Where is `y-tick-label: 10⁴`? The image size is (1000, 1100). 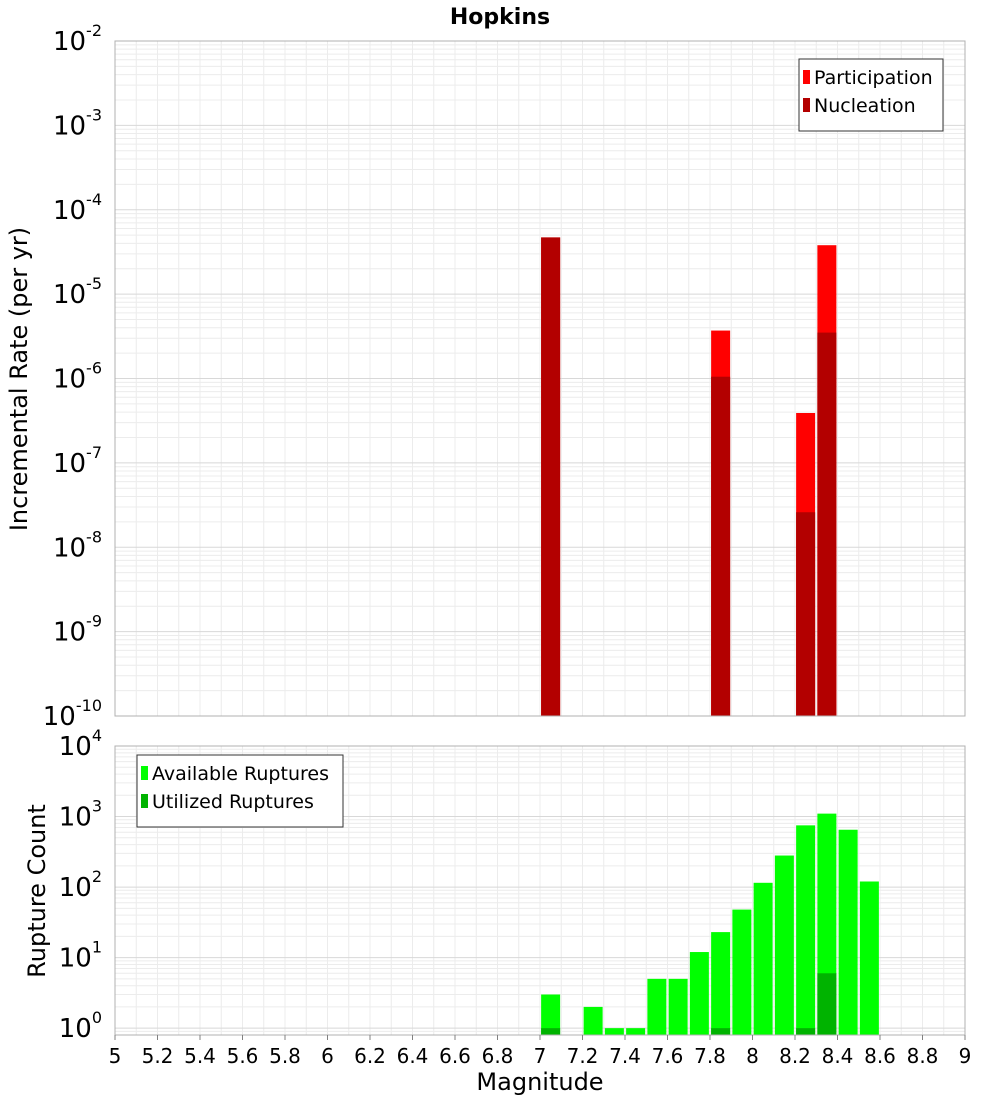 y-tick-label: 10⁴ is located at coordinates (80, 744).